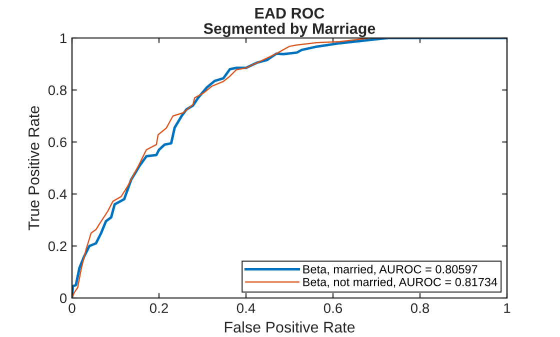  I want to click on y-tick-label: 0.8, so click(57, 90).